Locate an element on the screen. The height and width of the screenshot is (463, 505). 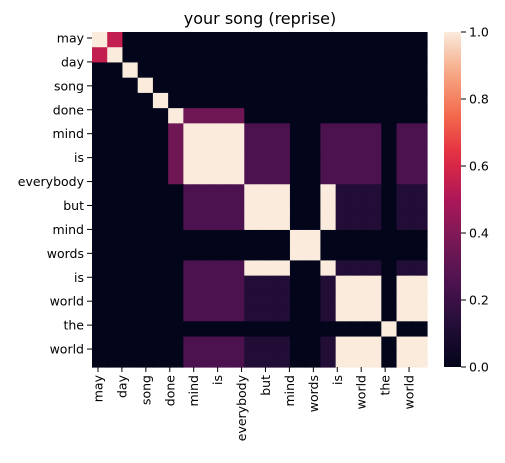
x-tick-label: is is located at coordinates (337, 380).